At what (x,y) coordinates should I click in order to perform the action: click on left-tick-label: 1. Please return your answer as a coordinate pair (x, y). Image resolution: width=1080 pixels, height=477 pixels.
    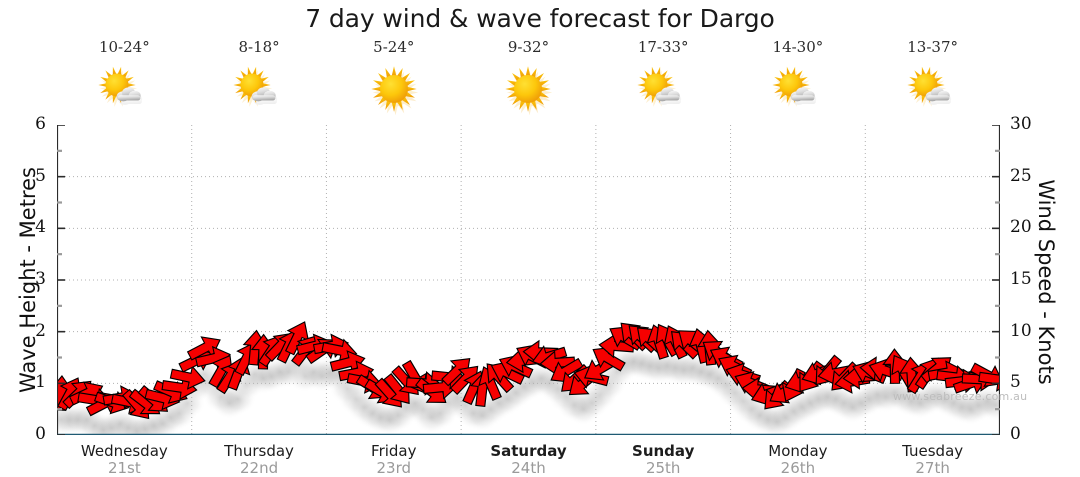
    Looking at the image, I should click on (40, 382).